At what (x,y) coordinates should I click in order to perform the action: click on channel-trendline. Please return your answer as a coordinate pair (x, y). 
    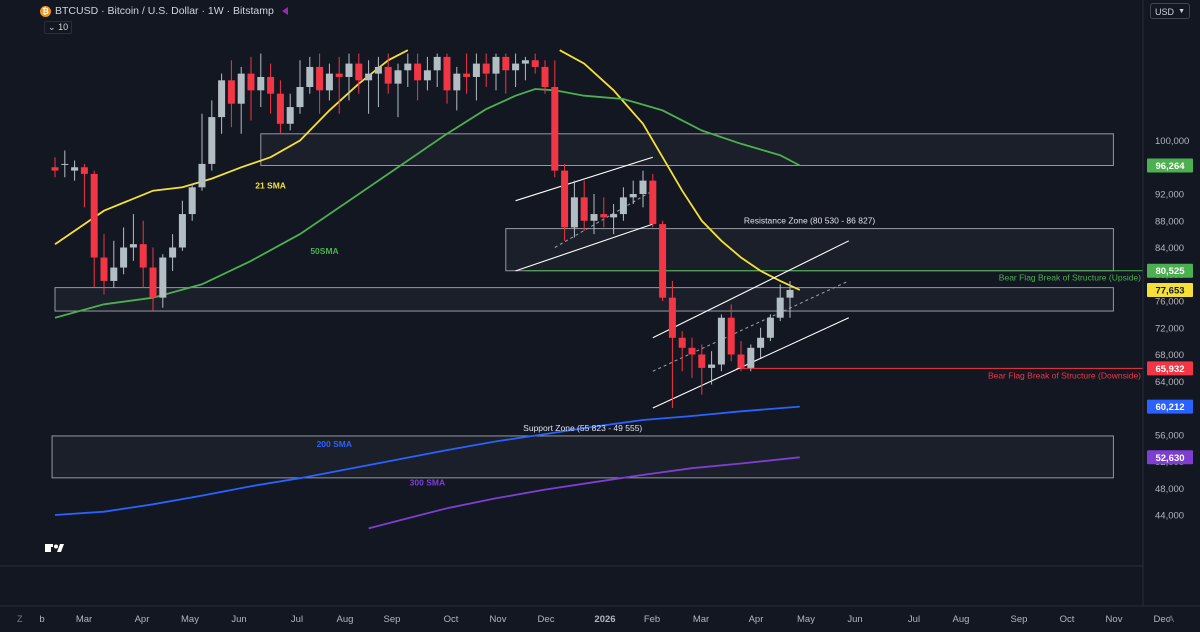
    Looking at the image, I should click on (584, 247).